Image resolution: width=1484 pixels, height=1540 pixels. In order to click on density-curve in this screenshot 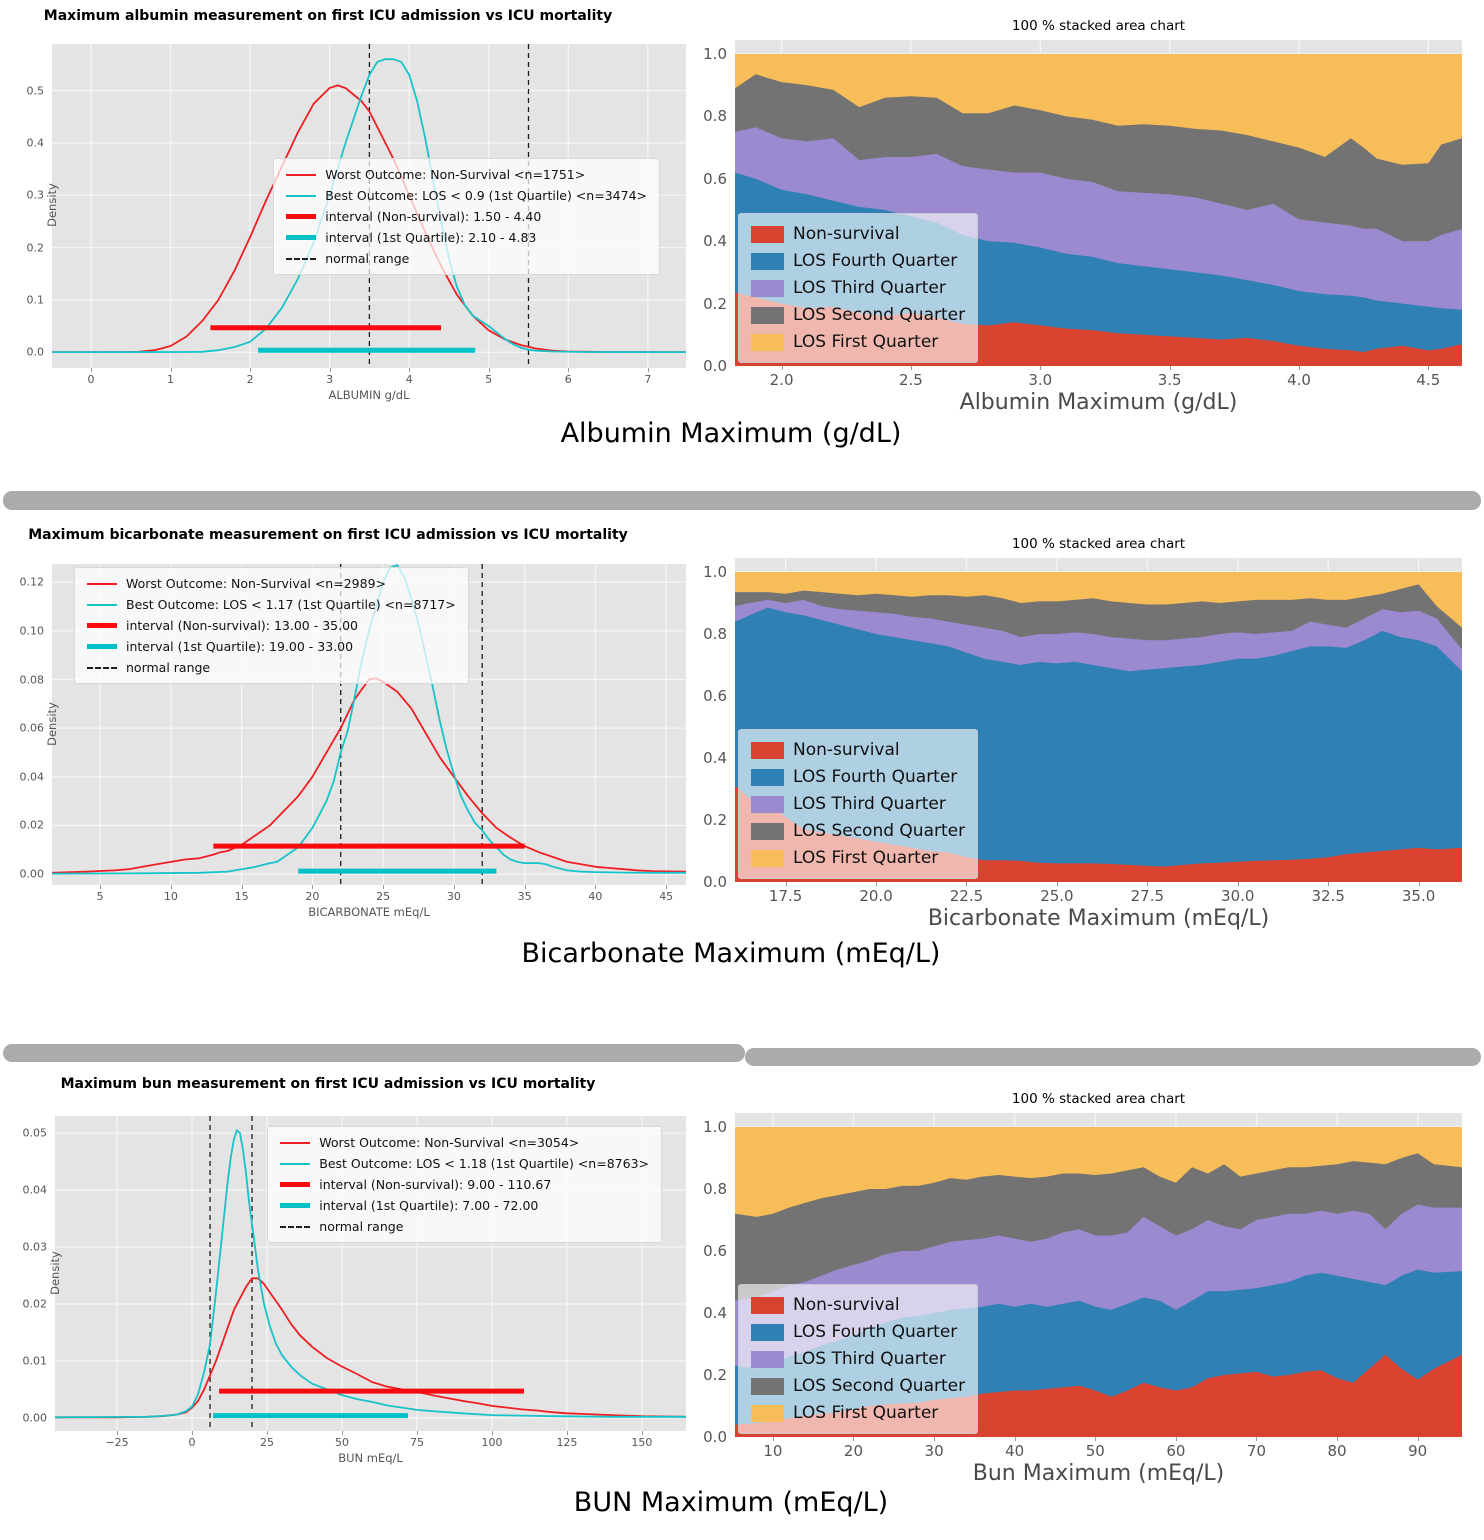, I will do `click(371, 1348)`.